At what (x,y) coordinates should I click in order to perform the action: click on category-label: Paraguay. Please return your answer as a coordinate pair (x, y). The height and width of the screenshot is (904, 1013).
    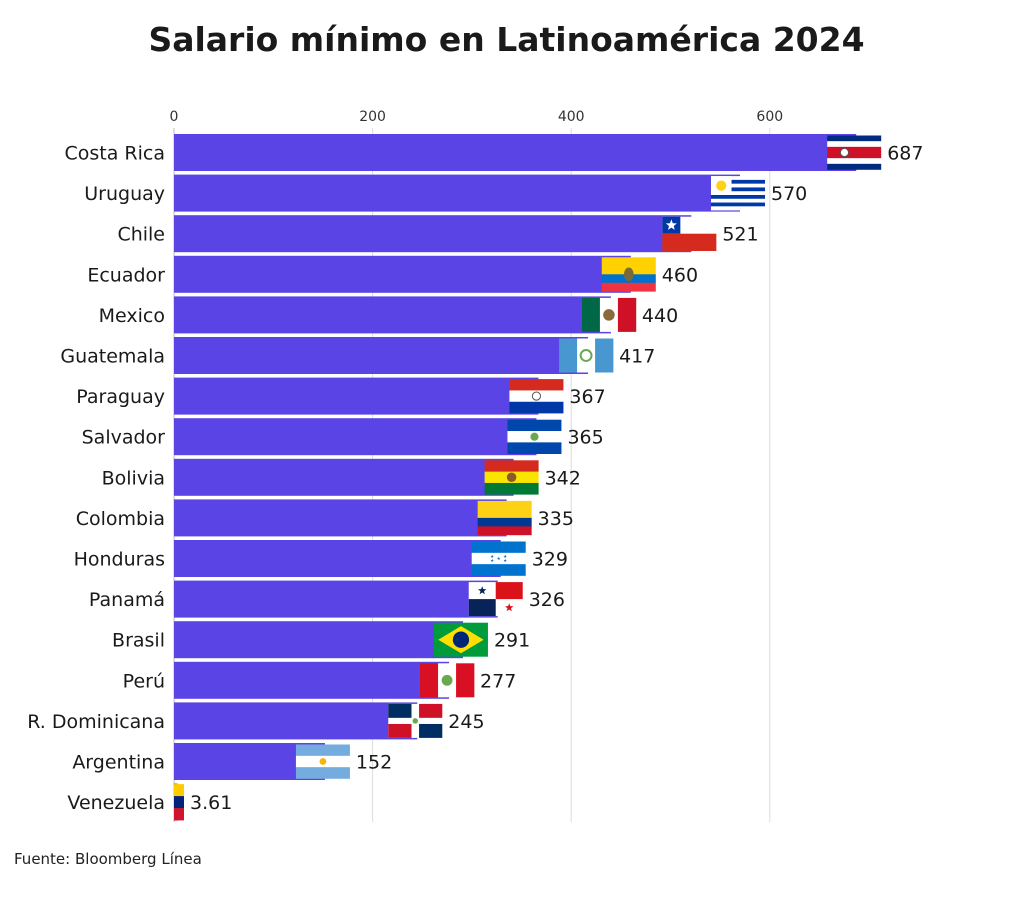
    Looking at the image, I should click on (120, 397).